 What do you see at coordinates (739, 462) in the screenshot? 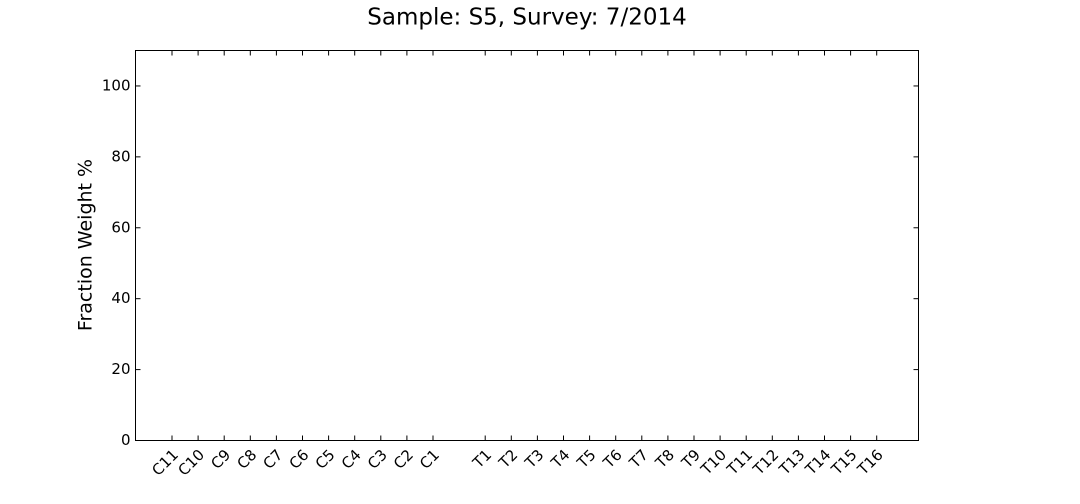
I see `x-tick-label: T11` at bounding box center [739, 462].